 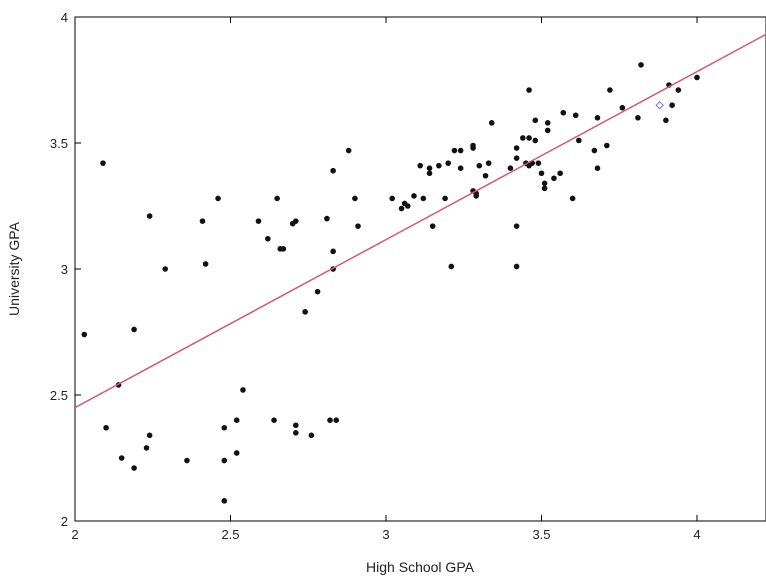 I want to click on x-tick-label: 3, so click(x=385, y=534).